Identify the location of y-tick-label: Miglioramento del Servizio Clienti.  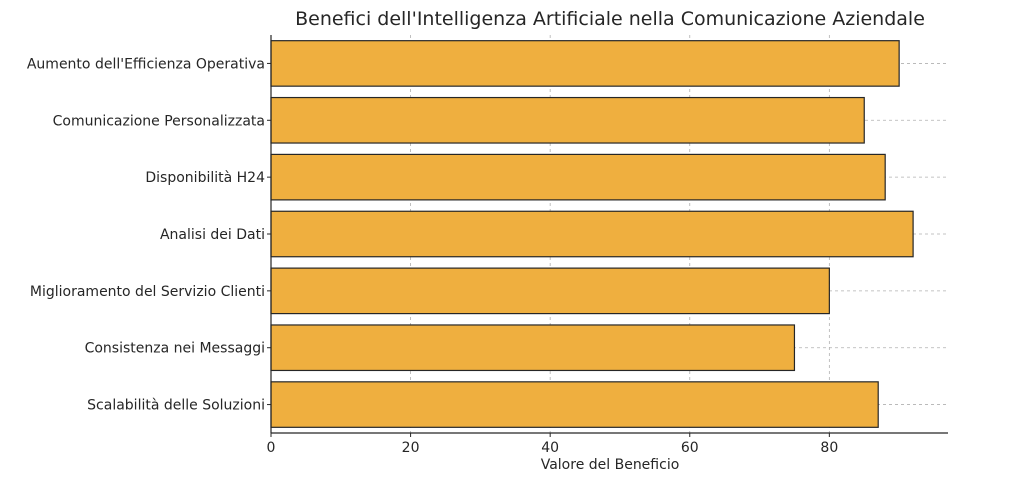
(147, 292).